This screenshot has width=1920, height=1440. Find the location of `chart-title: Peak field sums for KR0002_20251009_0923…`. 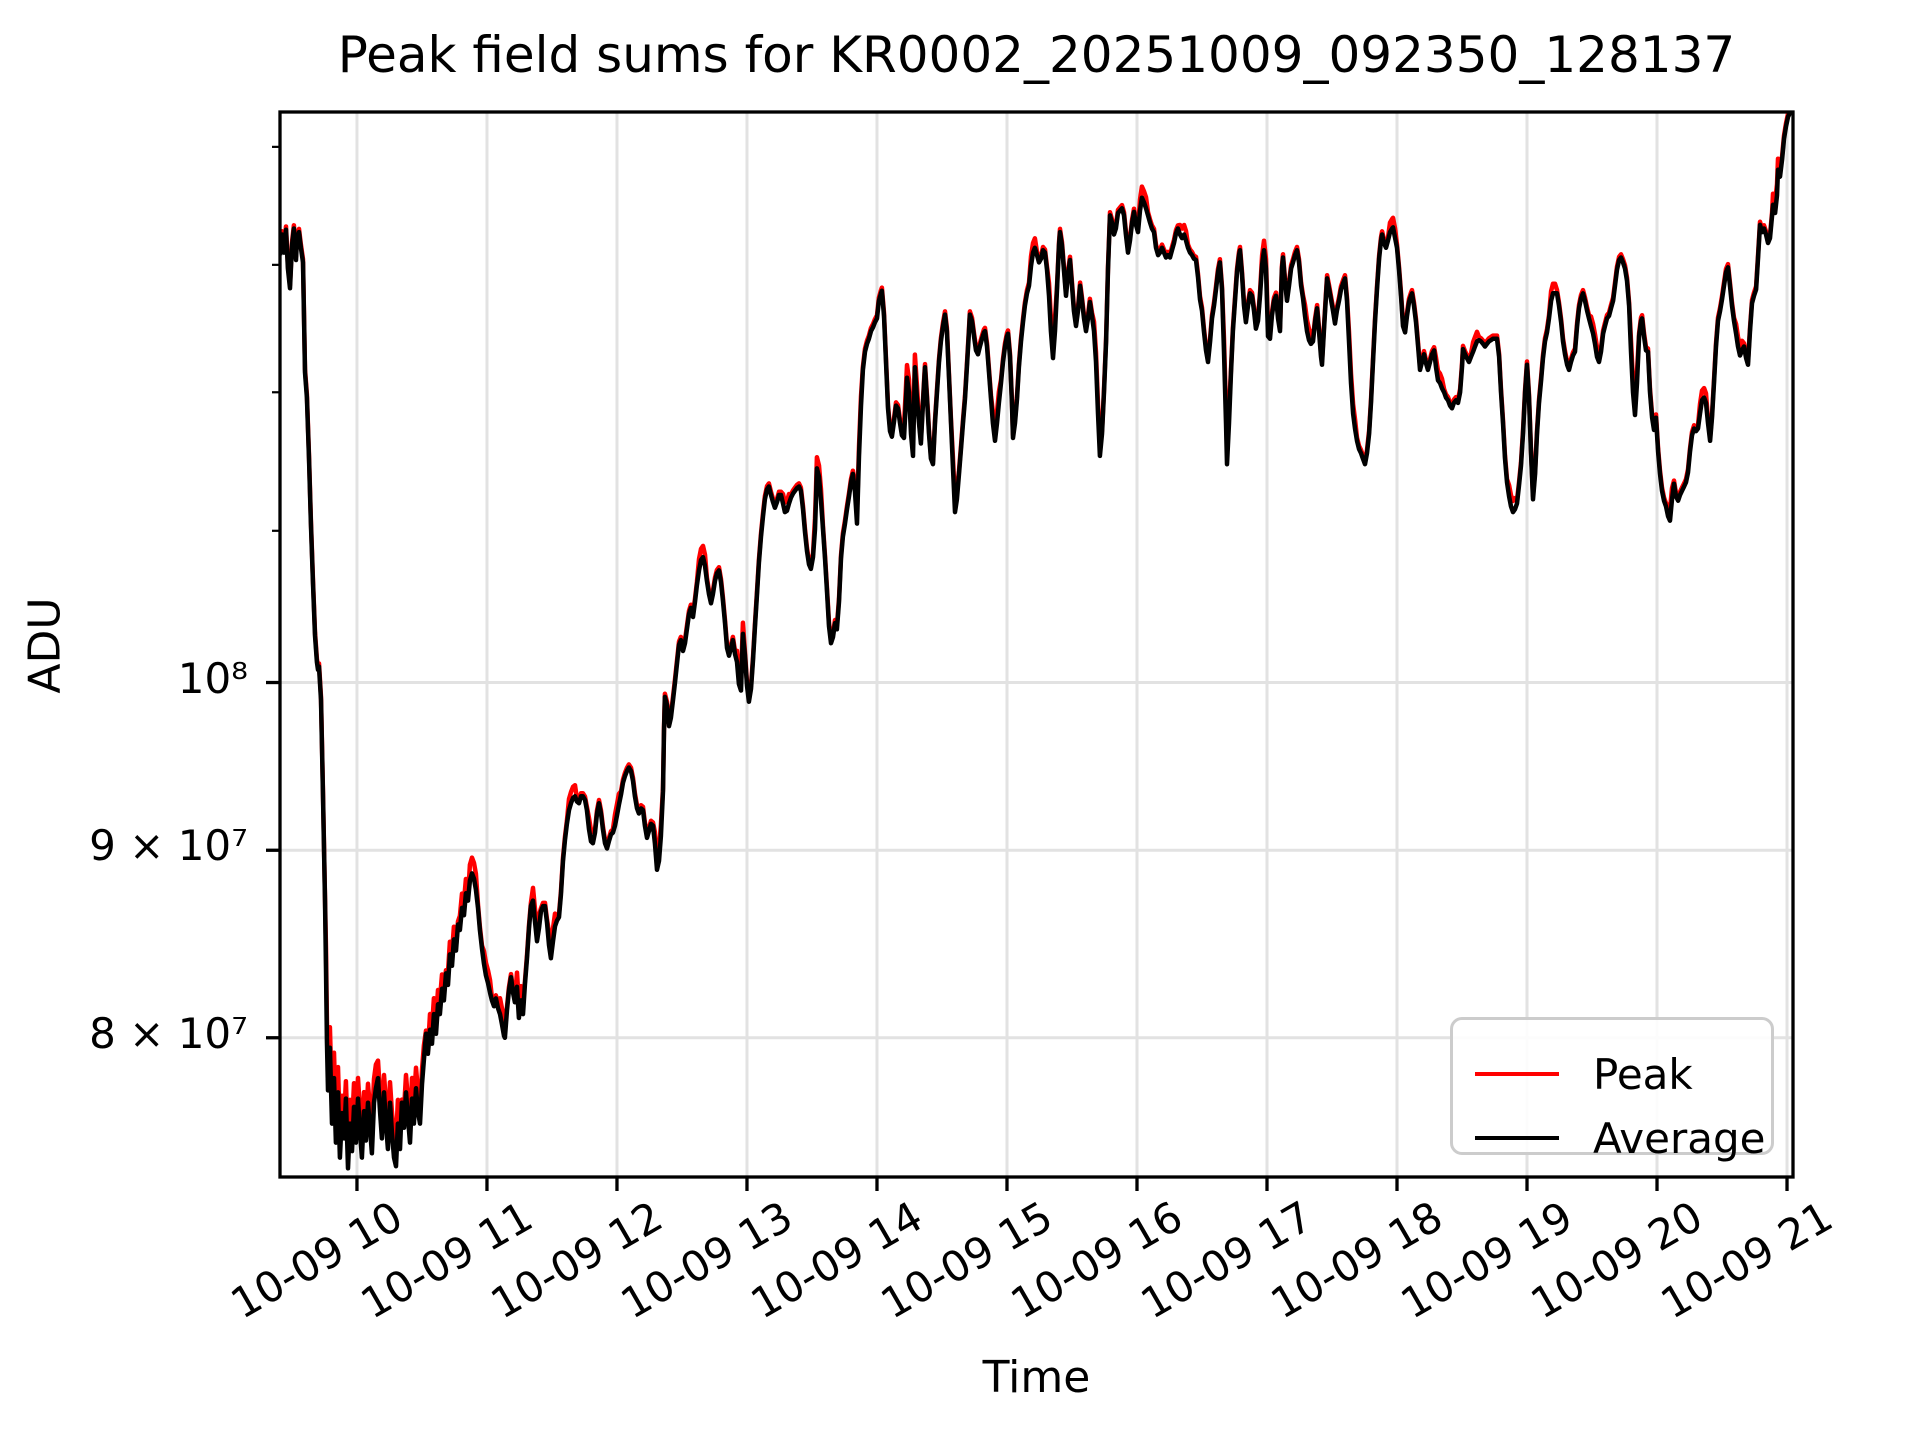

chart-title: Peak field sums for KR0002_20251009_0923… is located at coordinates (1036, 55).